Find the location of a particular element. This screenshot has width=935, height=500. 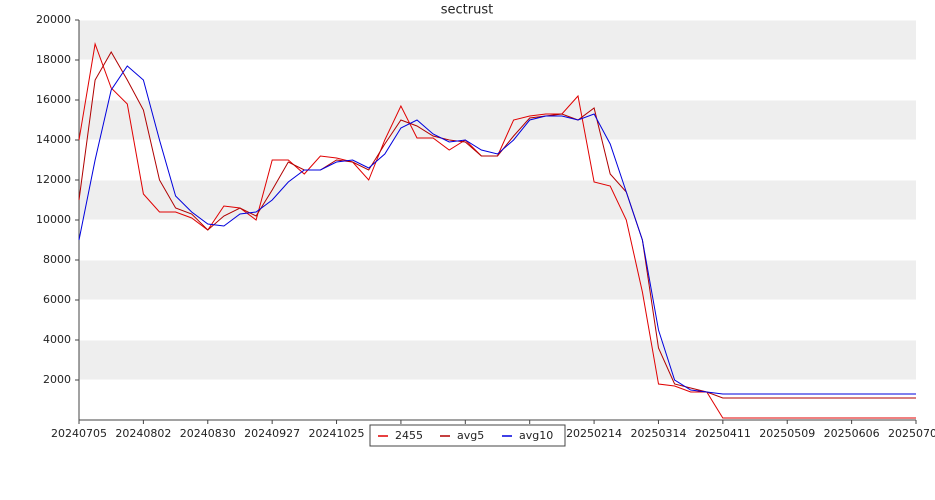

chart-title: sectrust is located at coordinates (467, 10).